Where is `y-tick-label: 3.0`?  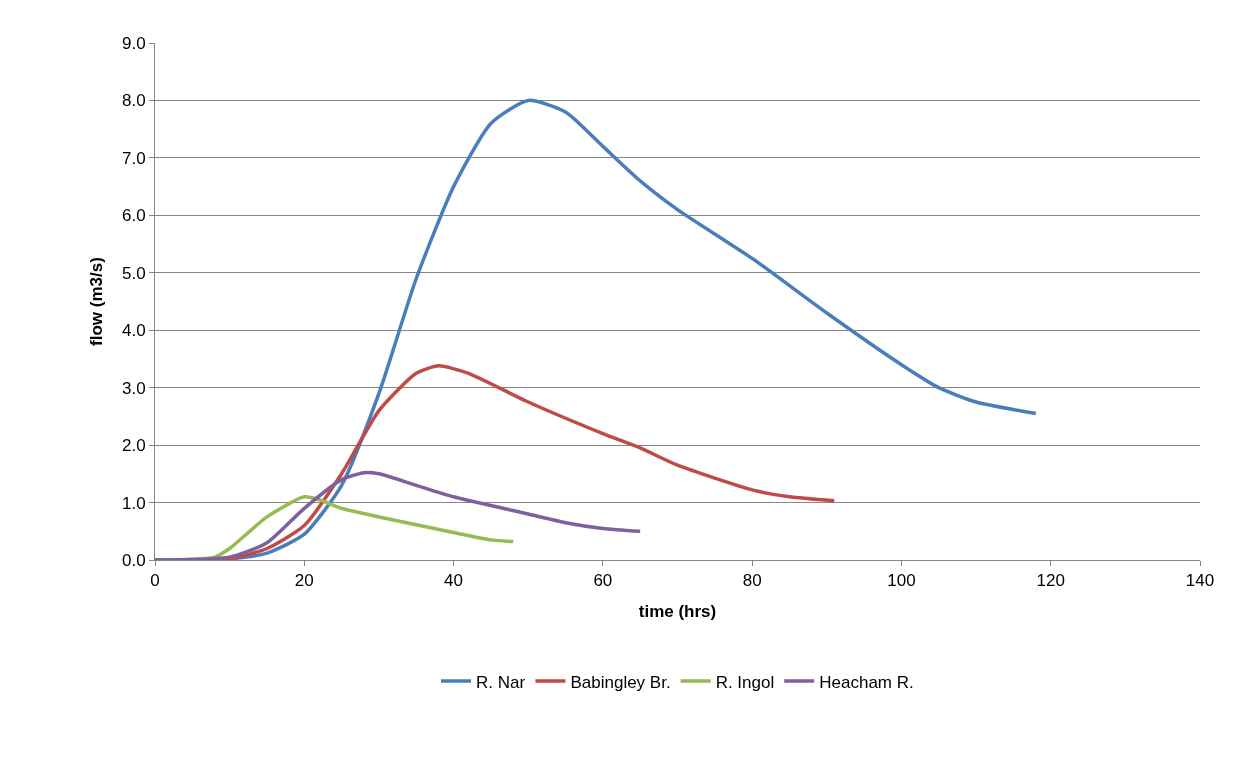 y-tick-label: 3.0 is located at coordinates (133, 388).